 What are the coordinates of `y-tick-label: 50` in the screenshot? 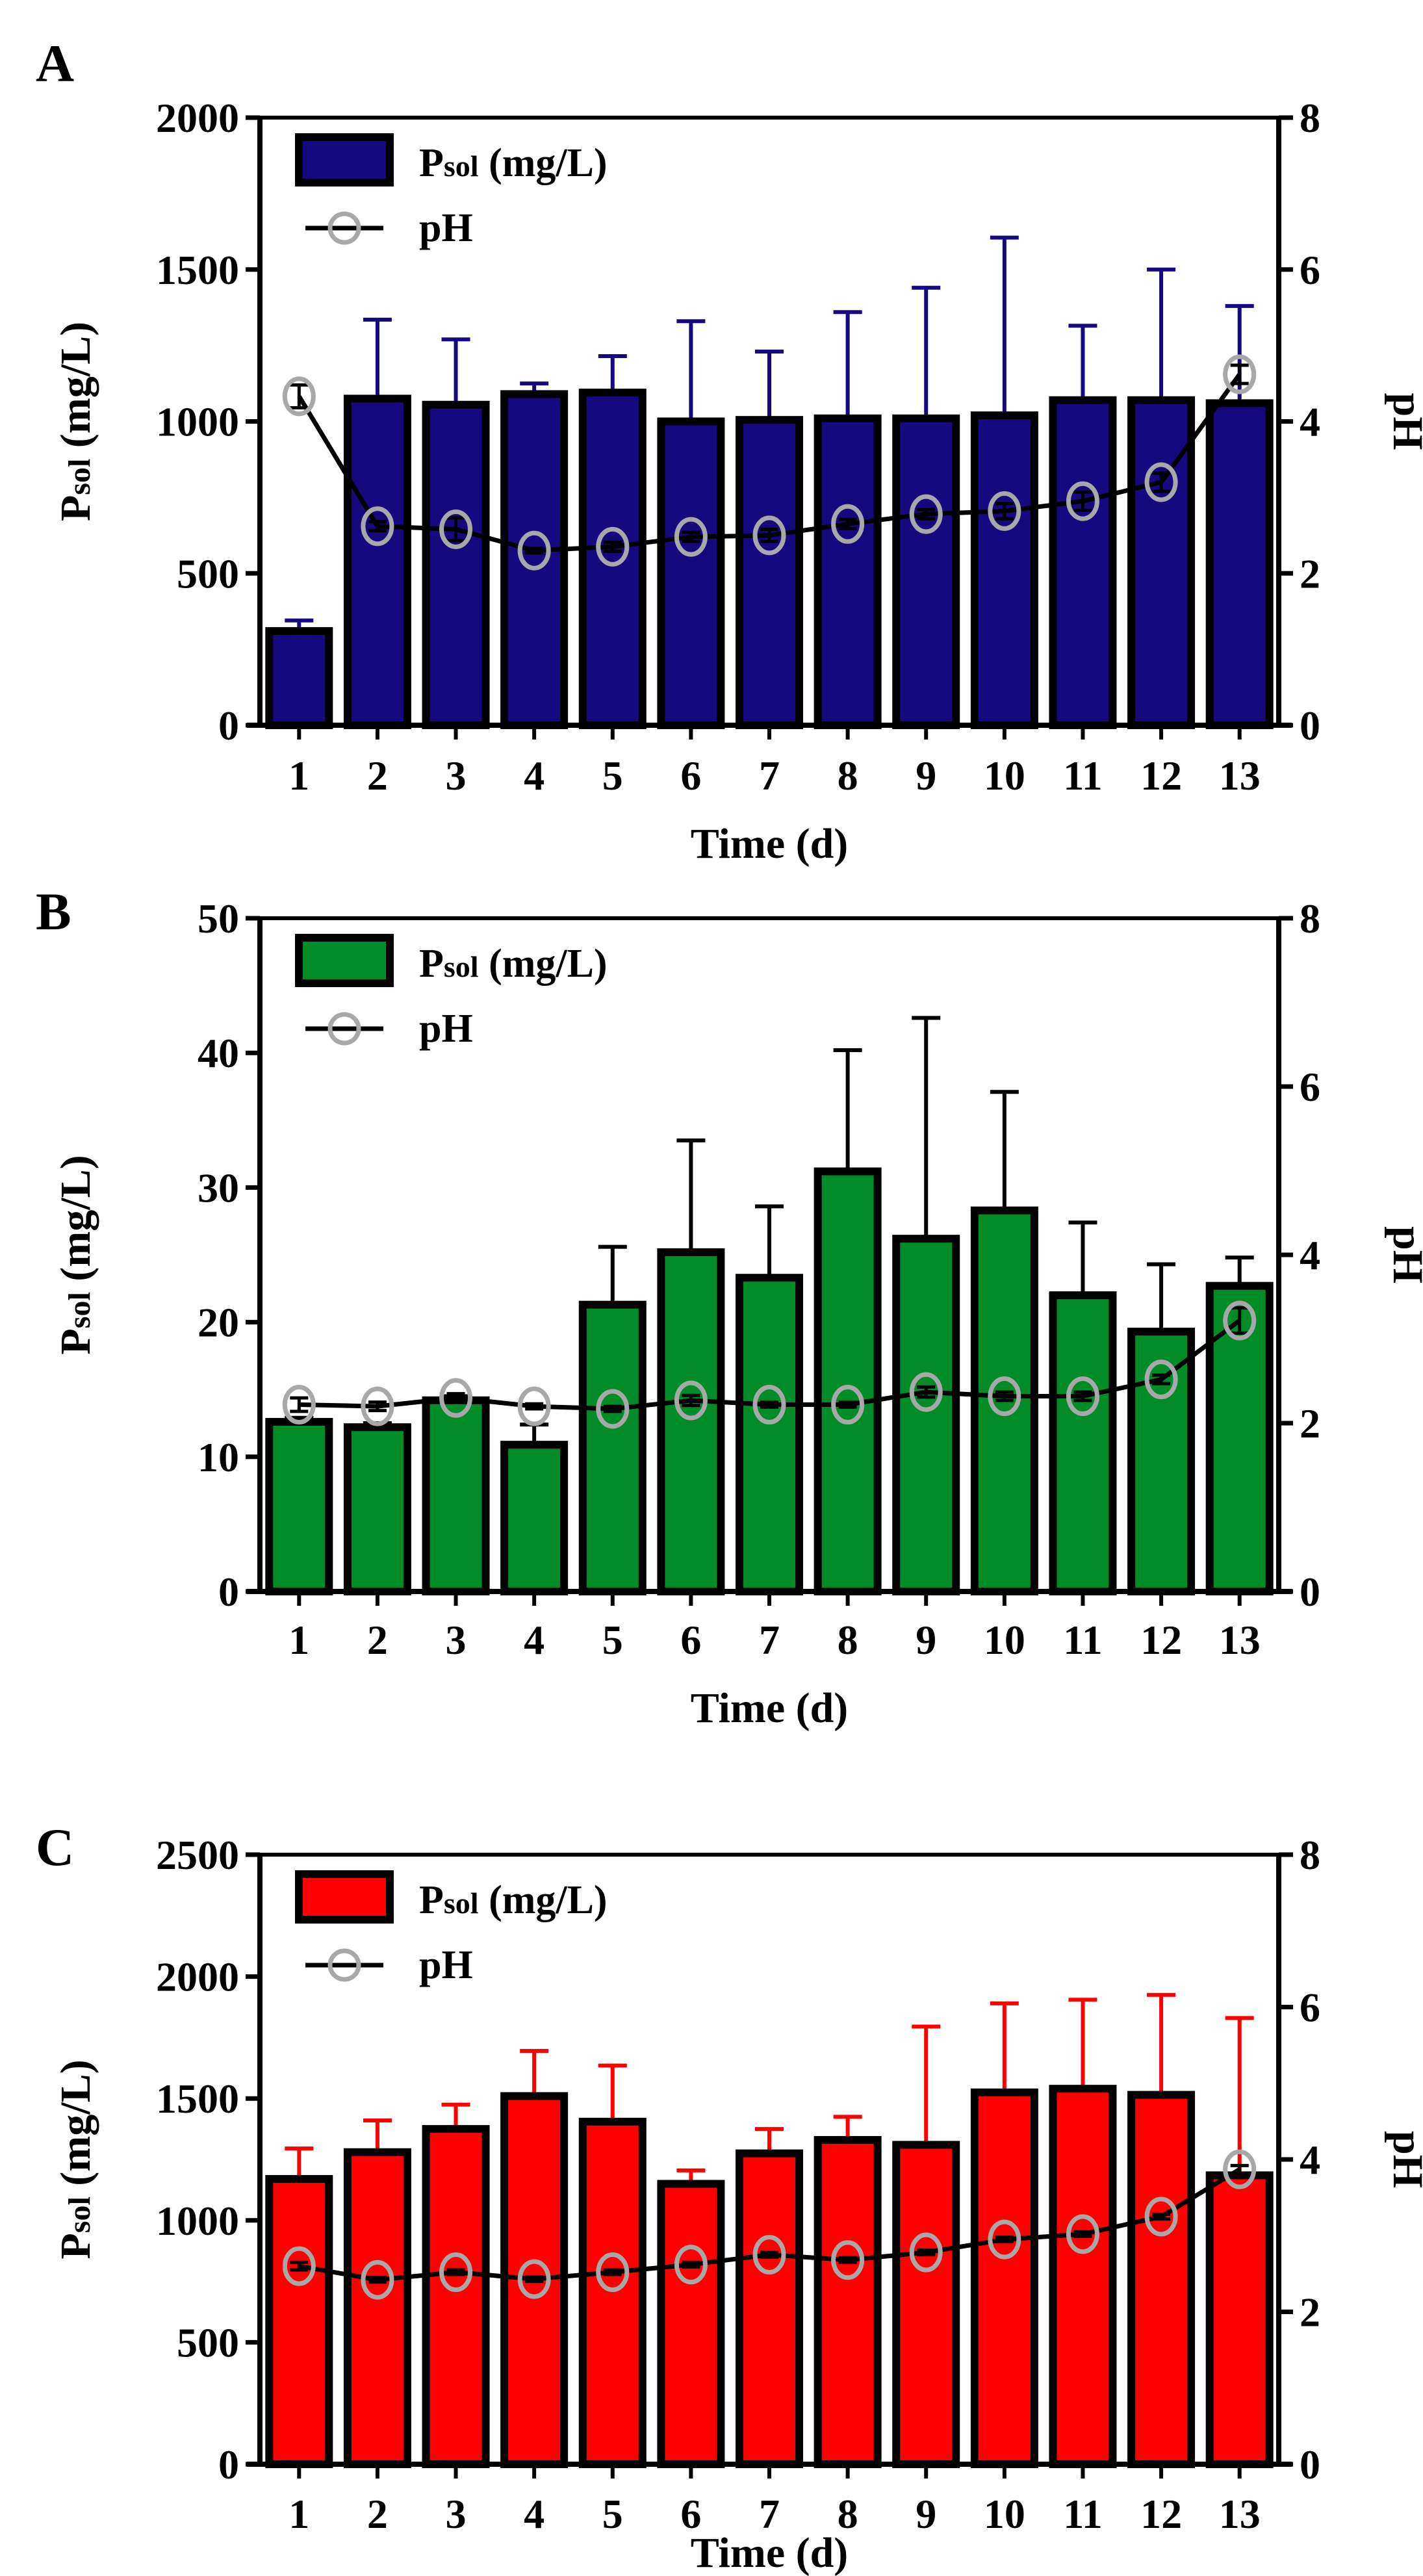 It's located at (218, 919).